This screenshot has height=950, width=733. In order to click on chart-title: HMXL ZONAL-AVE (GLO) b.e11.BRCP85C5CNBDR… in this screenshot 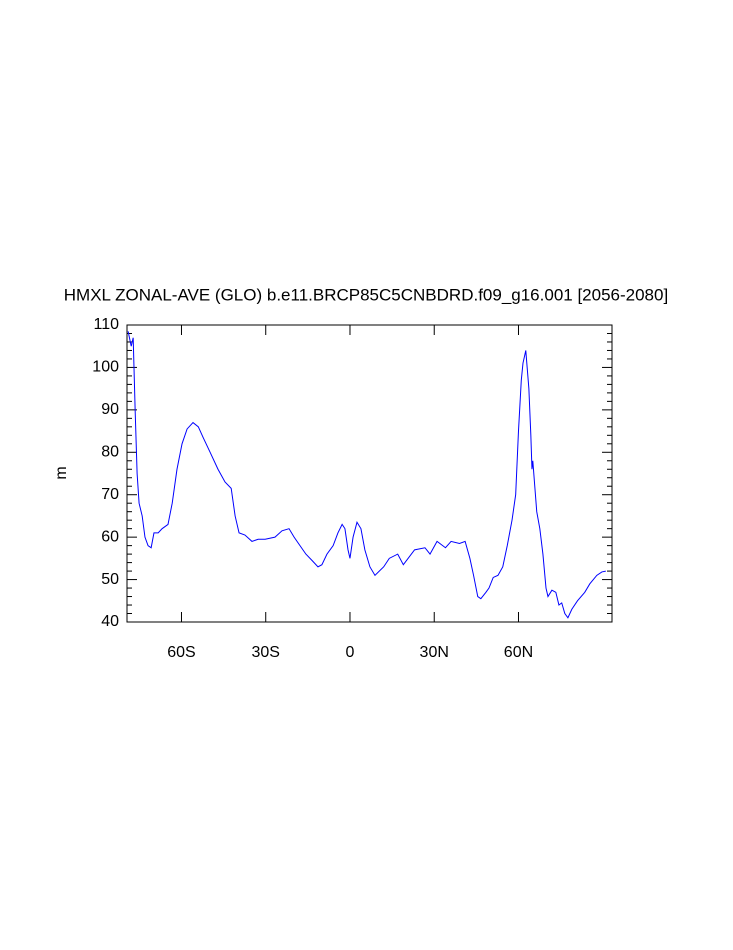, I will do `click(366, 294)`.